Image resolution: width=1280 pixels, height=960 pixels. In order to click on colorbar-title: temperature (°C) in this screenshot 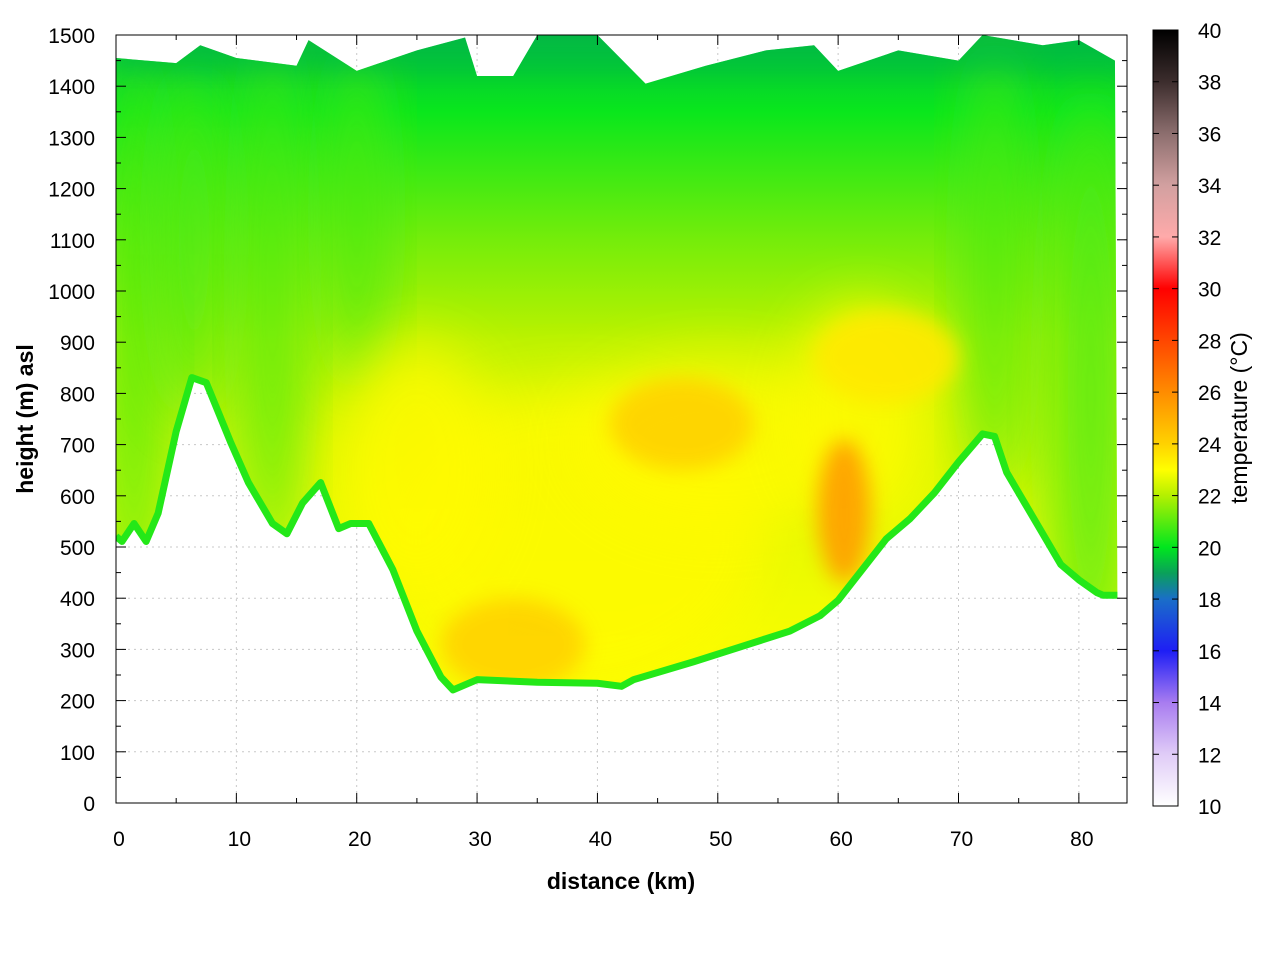, I will do `click(1239, 418)`.